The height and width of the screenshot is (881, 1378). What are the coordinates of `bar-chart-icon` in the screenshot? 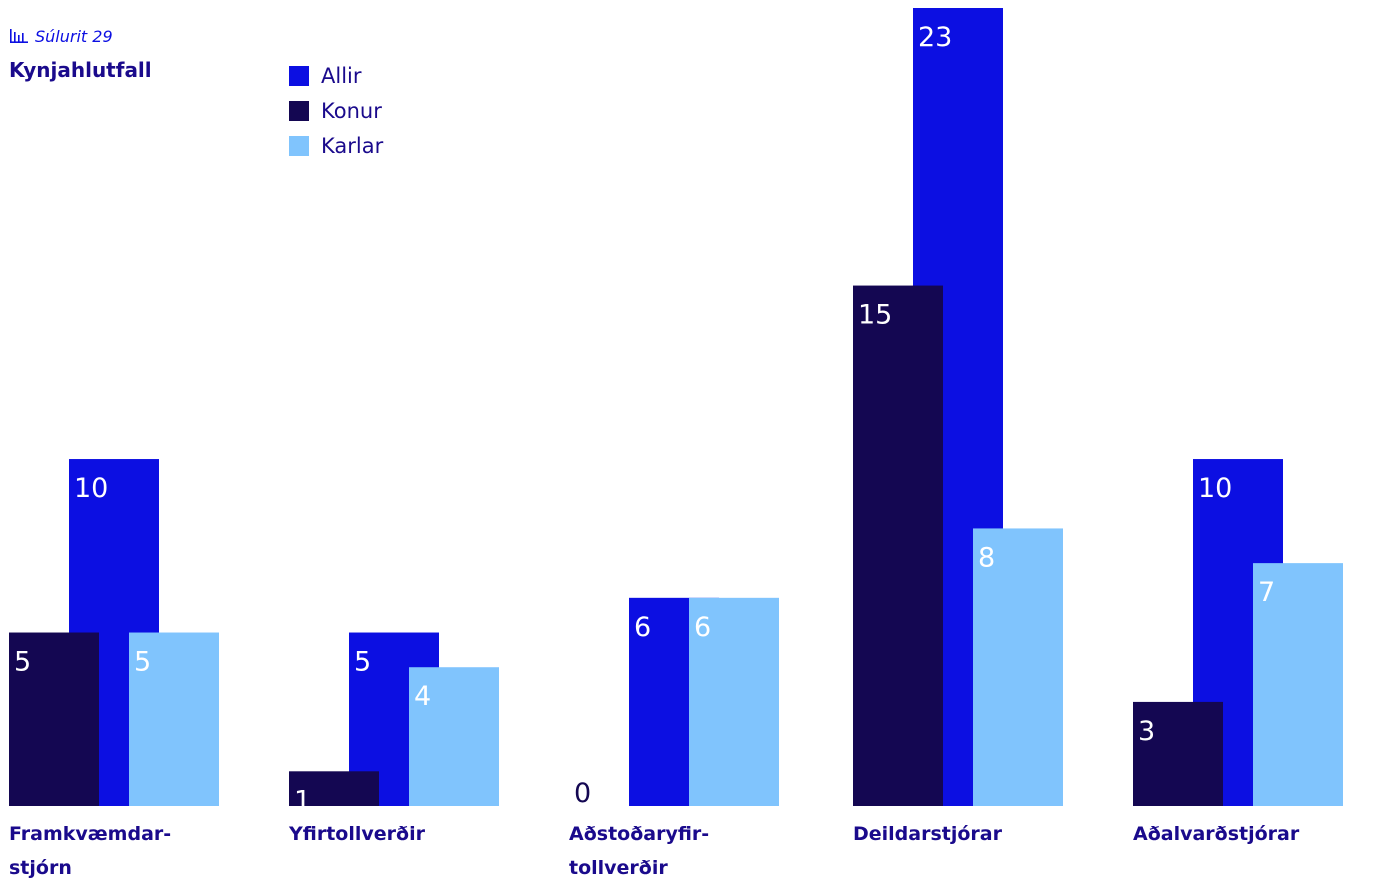 It's located at (19, 36).